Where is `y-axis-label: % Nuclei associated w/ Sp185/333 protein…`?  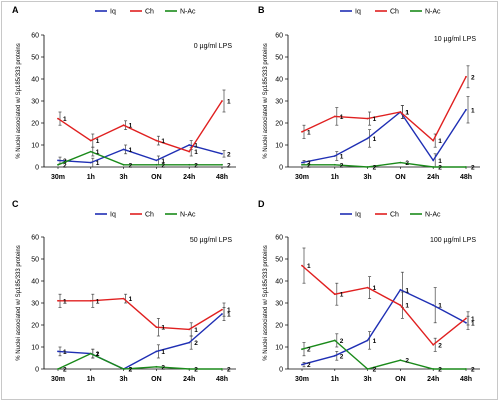 y-axis-label: % Nuclei associated w/ Sp185/333 protein… is located at coordinates (266, 100).